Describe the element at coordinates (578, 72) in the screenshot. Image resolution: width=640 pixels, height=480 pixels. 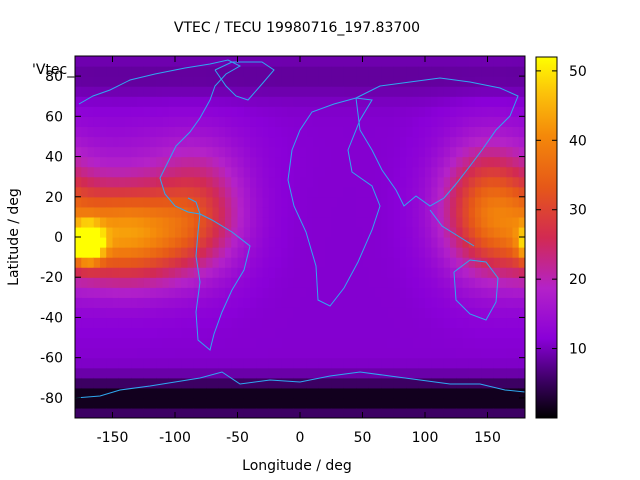
I see `colorbar-tick-label: 50` at that location.